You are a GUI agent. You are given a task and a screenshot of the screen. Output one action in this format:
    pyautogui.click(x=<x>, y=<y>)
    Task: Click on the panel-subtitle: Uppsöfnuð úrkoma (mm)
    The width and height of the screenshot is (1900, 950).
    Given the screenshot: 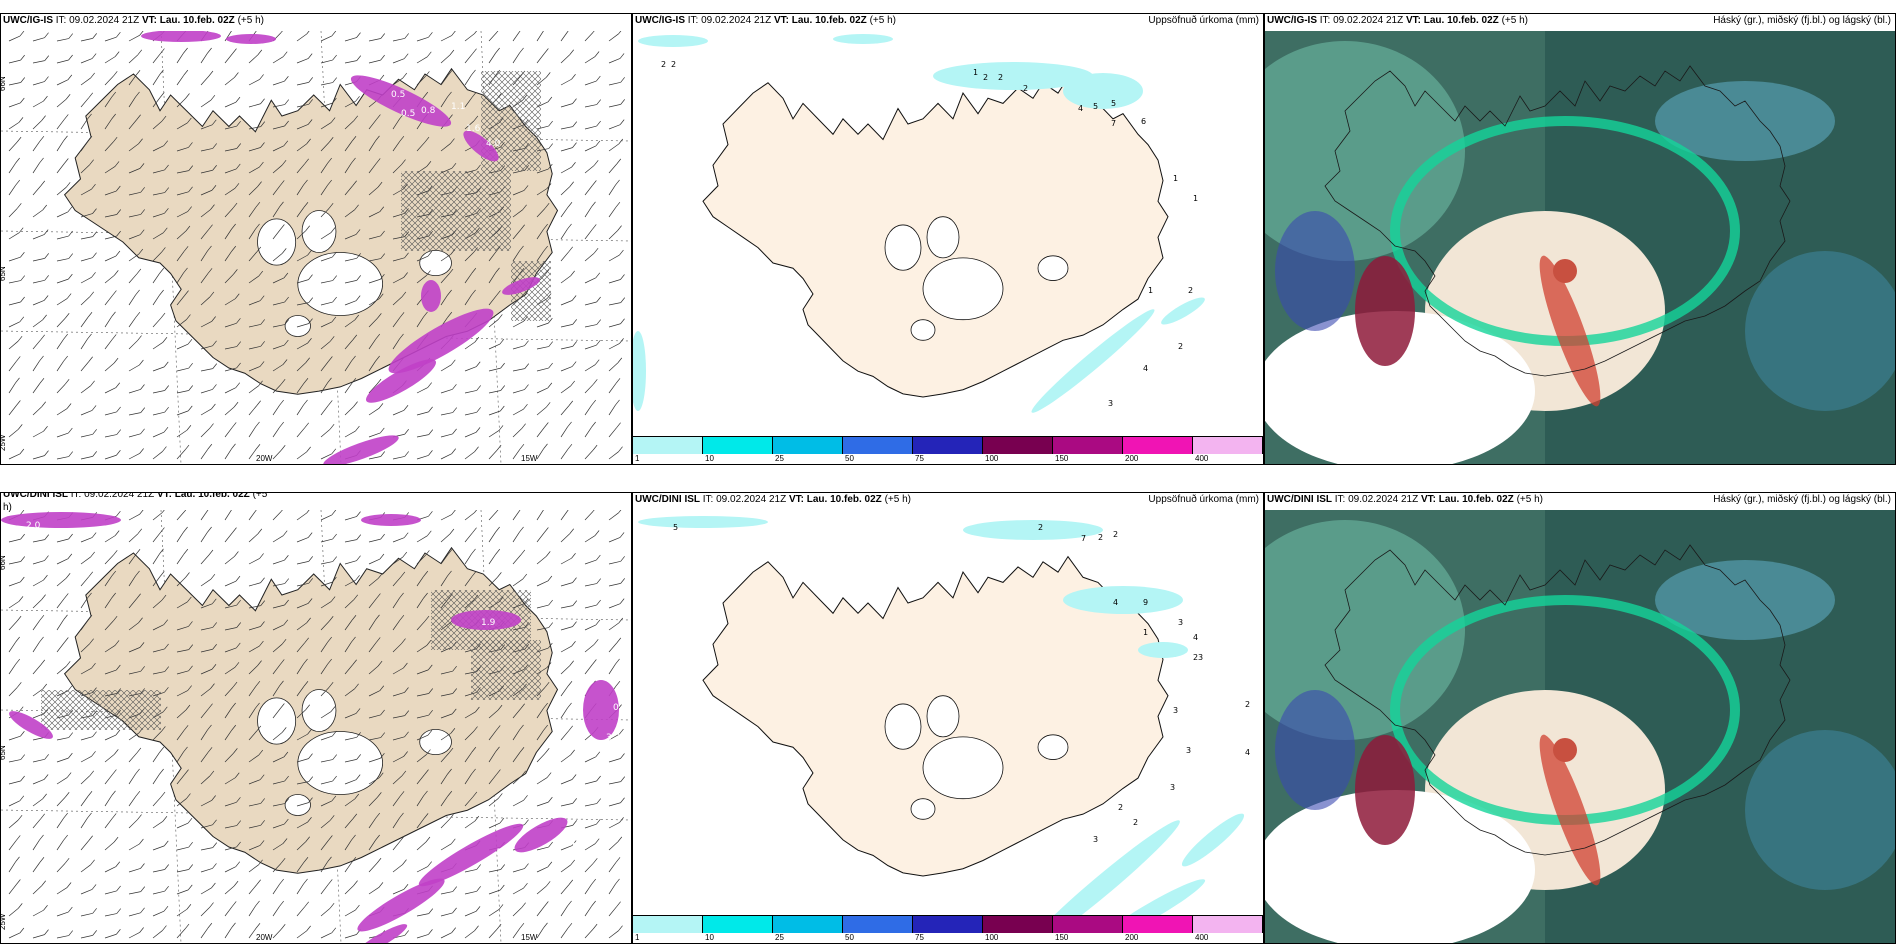 What is the action you would take?
    pyautogui.click(x=1203, y=499)
    